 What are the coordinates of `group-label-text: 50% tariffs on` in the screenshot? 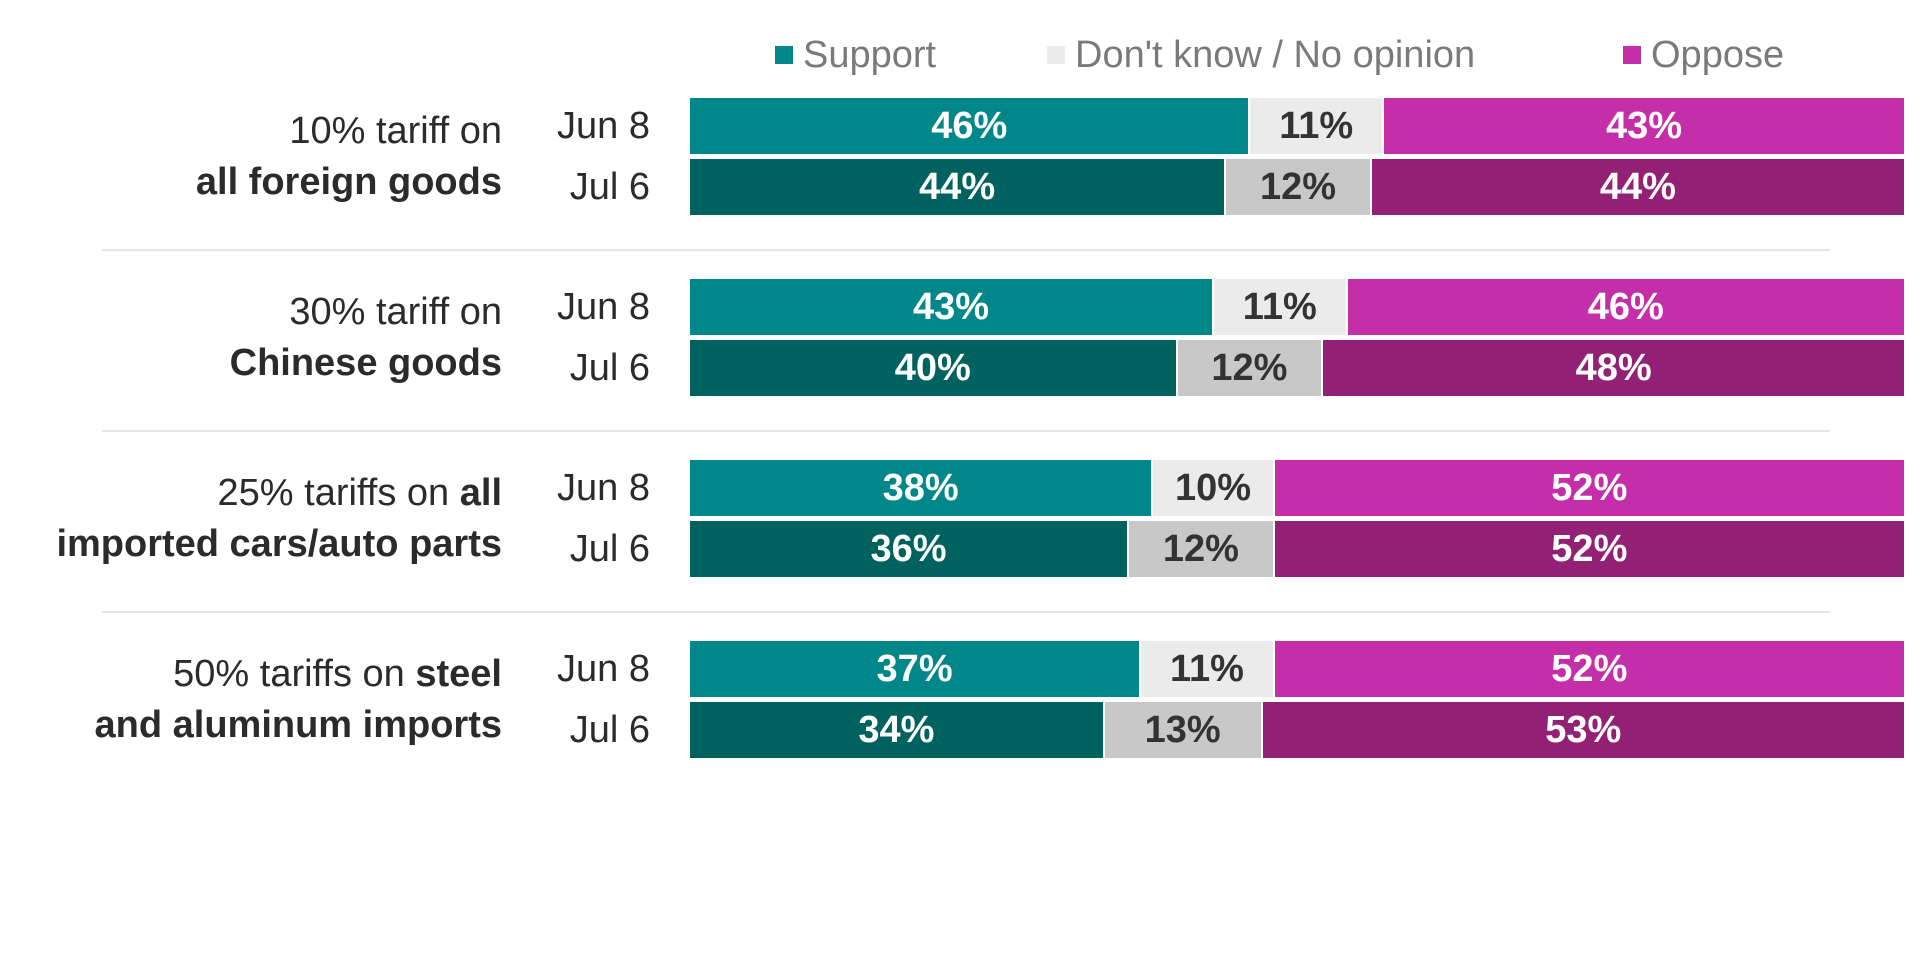 It's located at (294, 673).